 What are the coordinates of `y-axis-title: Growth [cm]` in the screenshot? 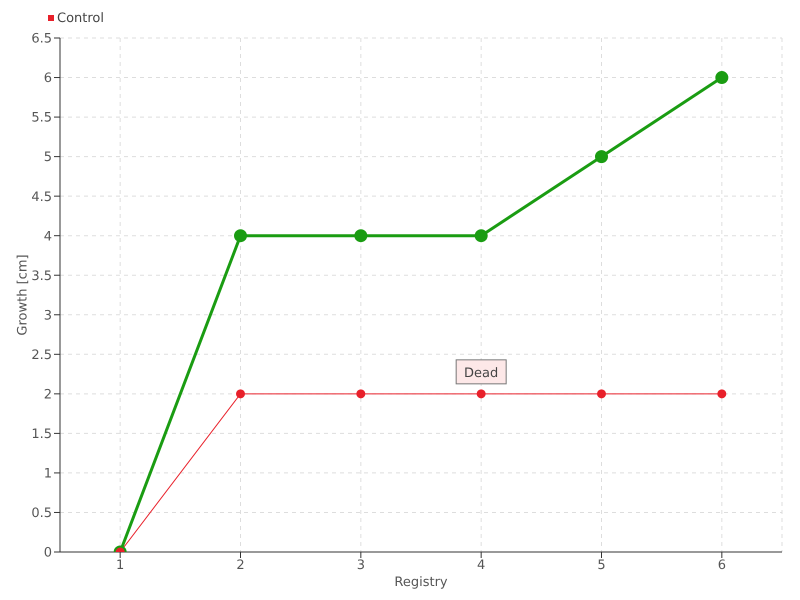 It's located at (23, 295).